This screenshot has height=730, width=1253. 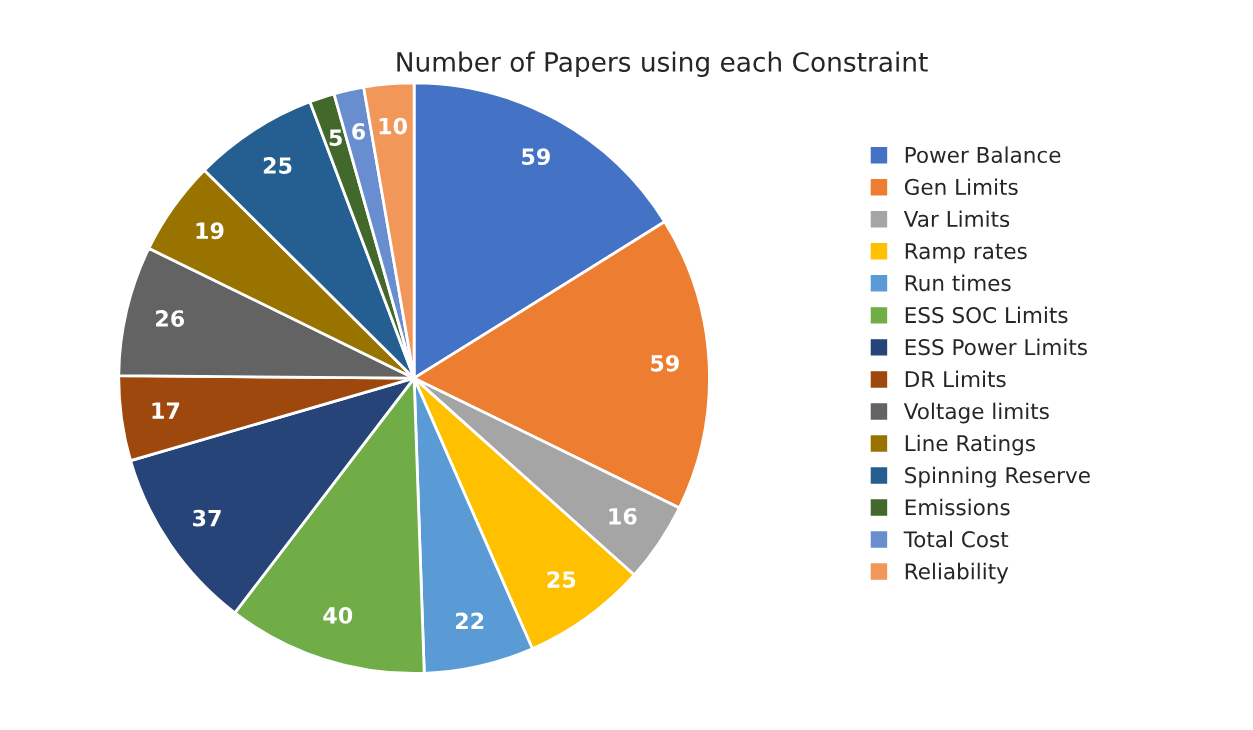 What do you see at coordinates (335, 138) in the screenshot?
I see `data-label: 5` at bounding box center [335, 138].